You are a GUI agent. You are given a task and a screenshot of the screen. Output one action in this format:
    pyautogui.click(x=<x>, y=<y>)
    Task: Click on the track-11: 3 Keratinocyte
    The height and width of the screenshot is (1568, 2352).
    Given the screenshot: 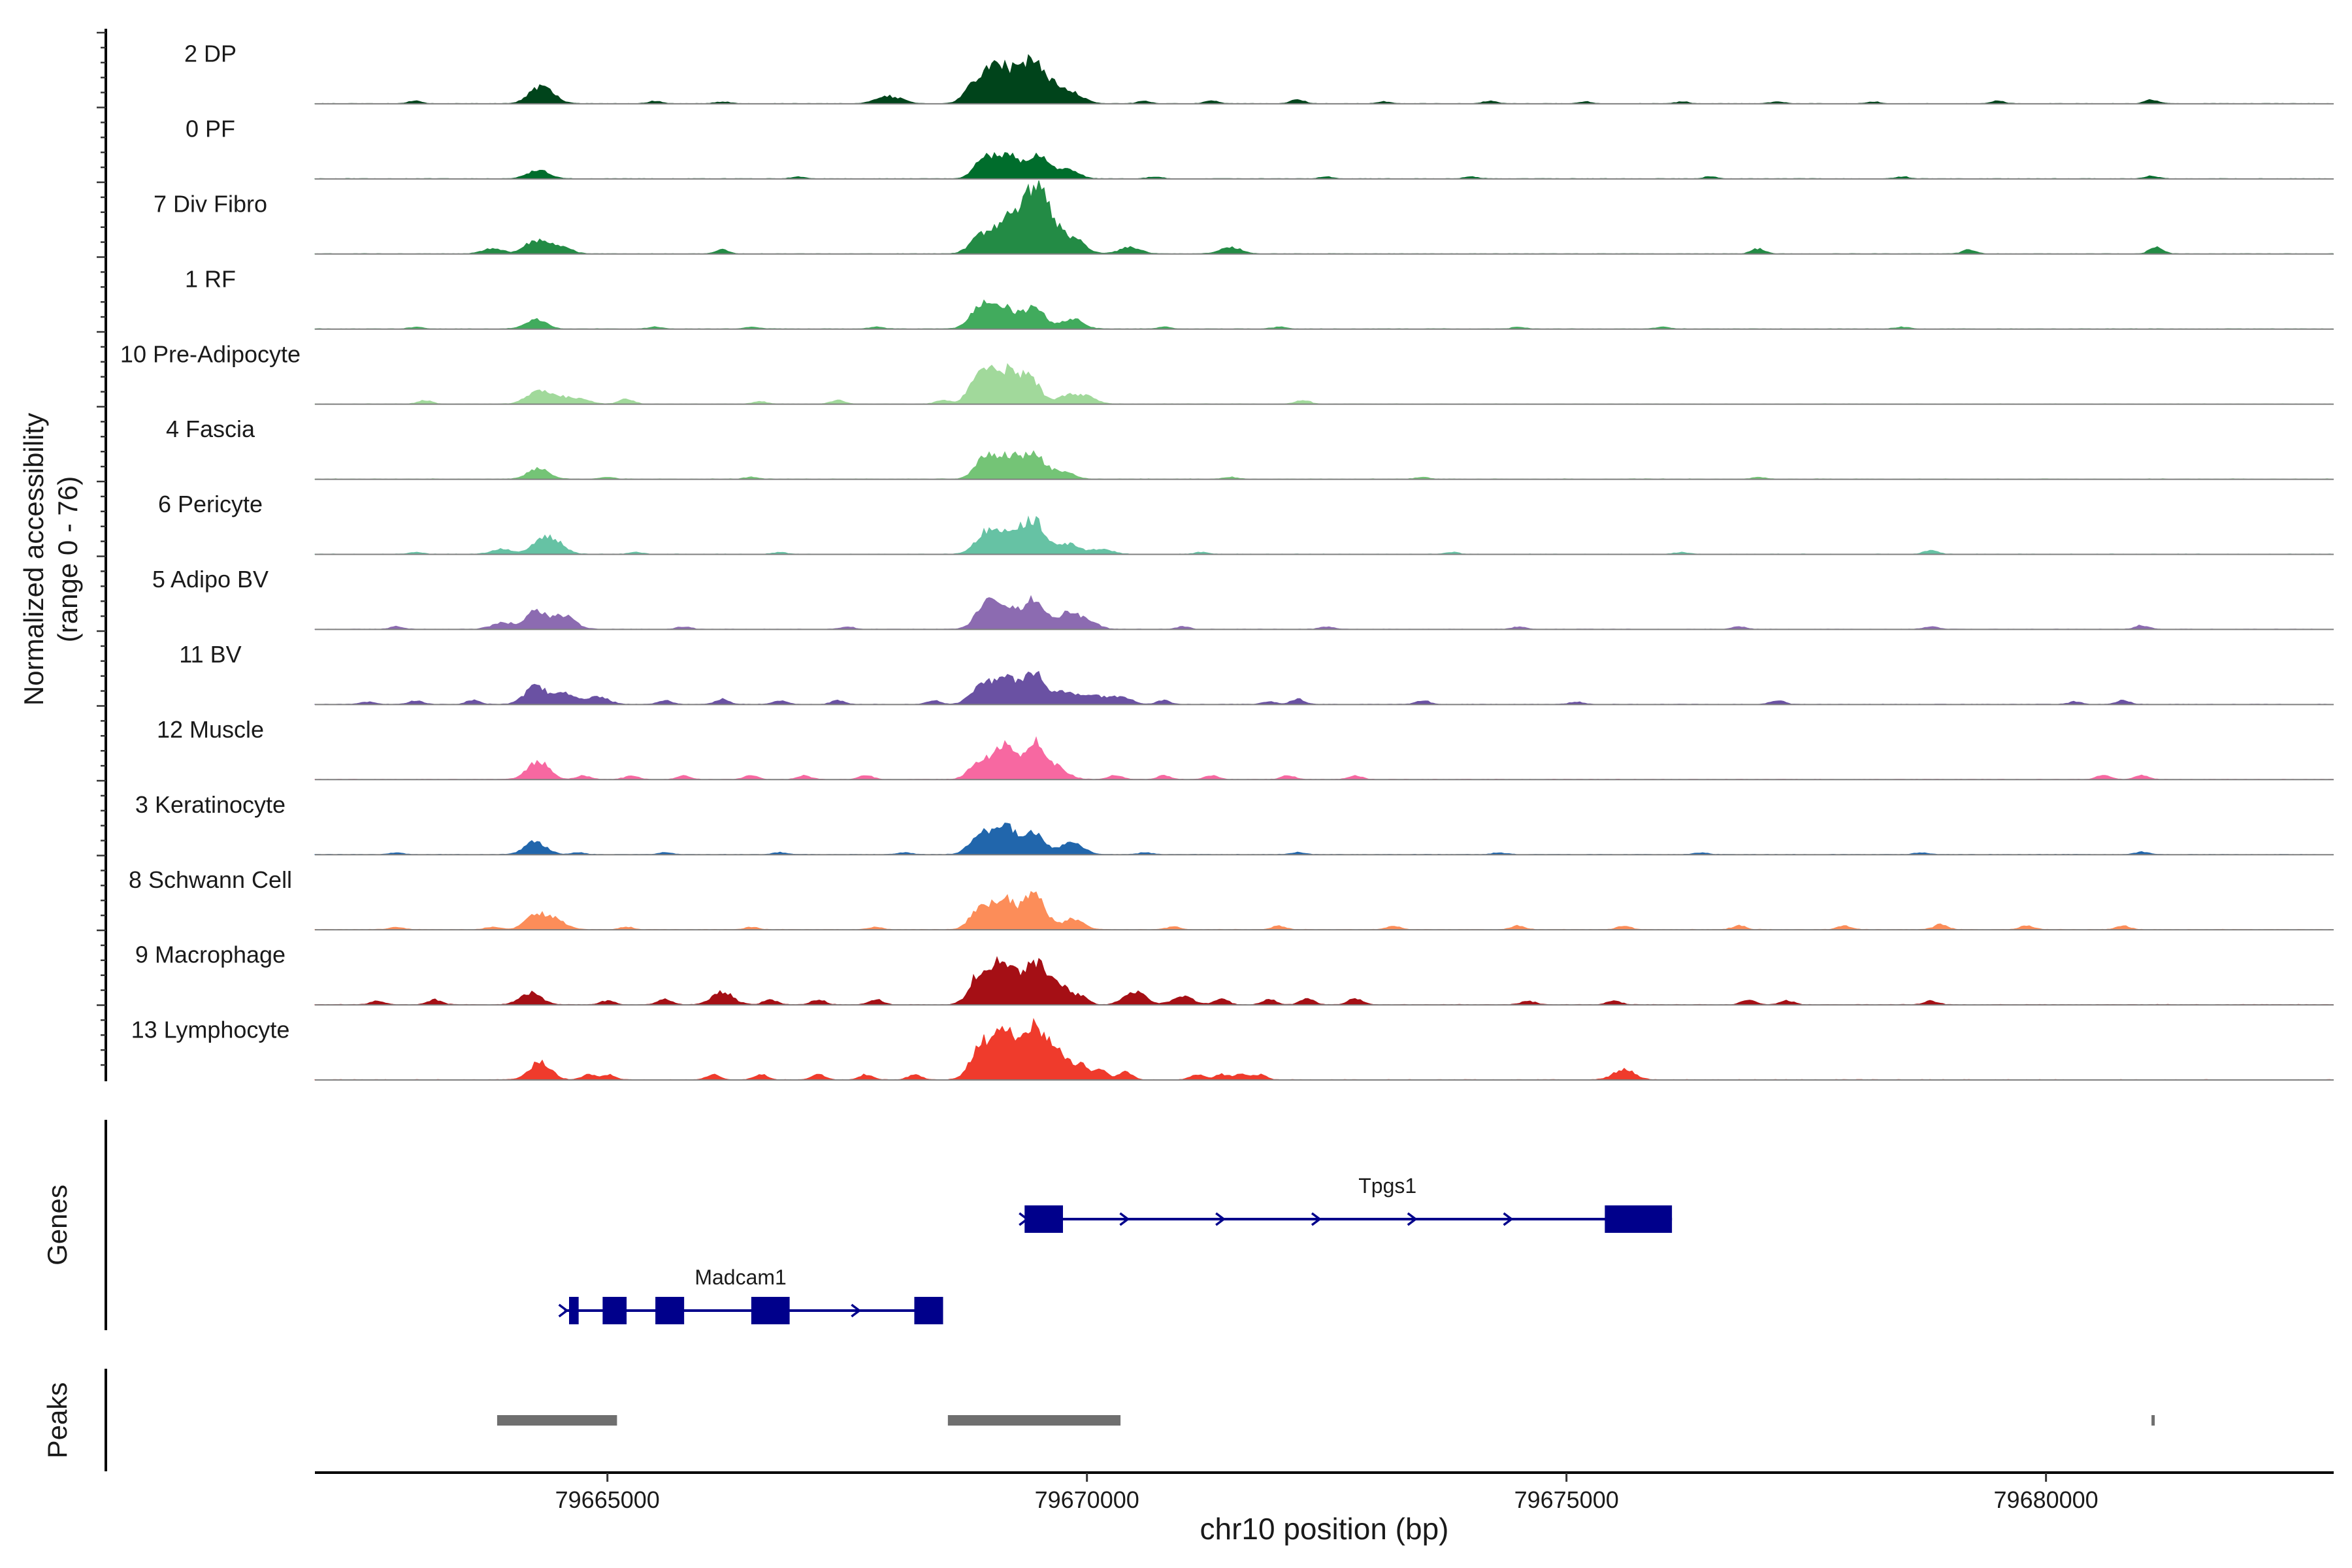 What is the action you would take?
    pyautogui.click(x=1234, y=823)
    